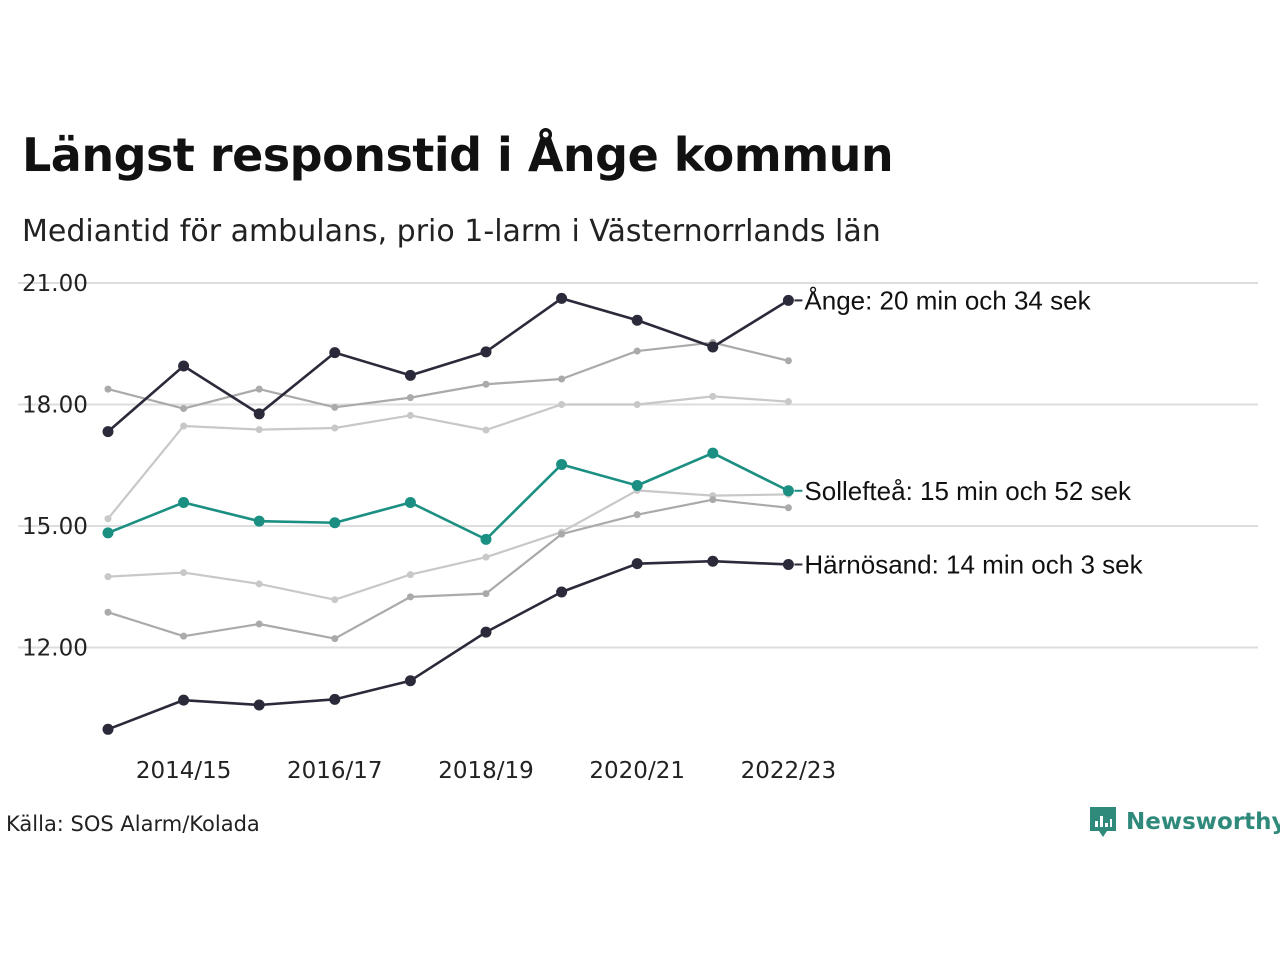 The height and width of the screenshot is (960, 1280). What do you see at coordinates (55, 284) in the screenshot?
I see `y-tick-label: 21.00` at bounding box center [55, 284].